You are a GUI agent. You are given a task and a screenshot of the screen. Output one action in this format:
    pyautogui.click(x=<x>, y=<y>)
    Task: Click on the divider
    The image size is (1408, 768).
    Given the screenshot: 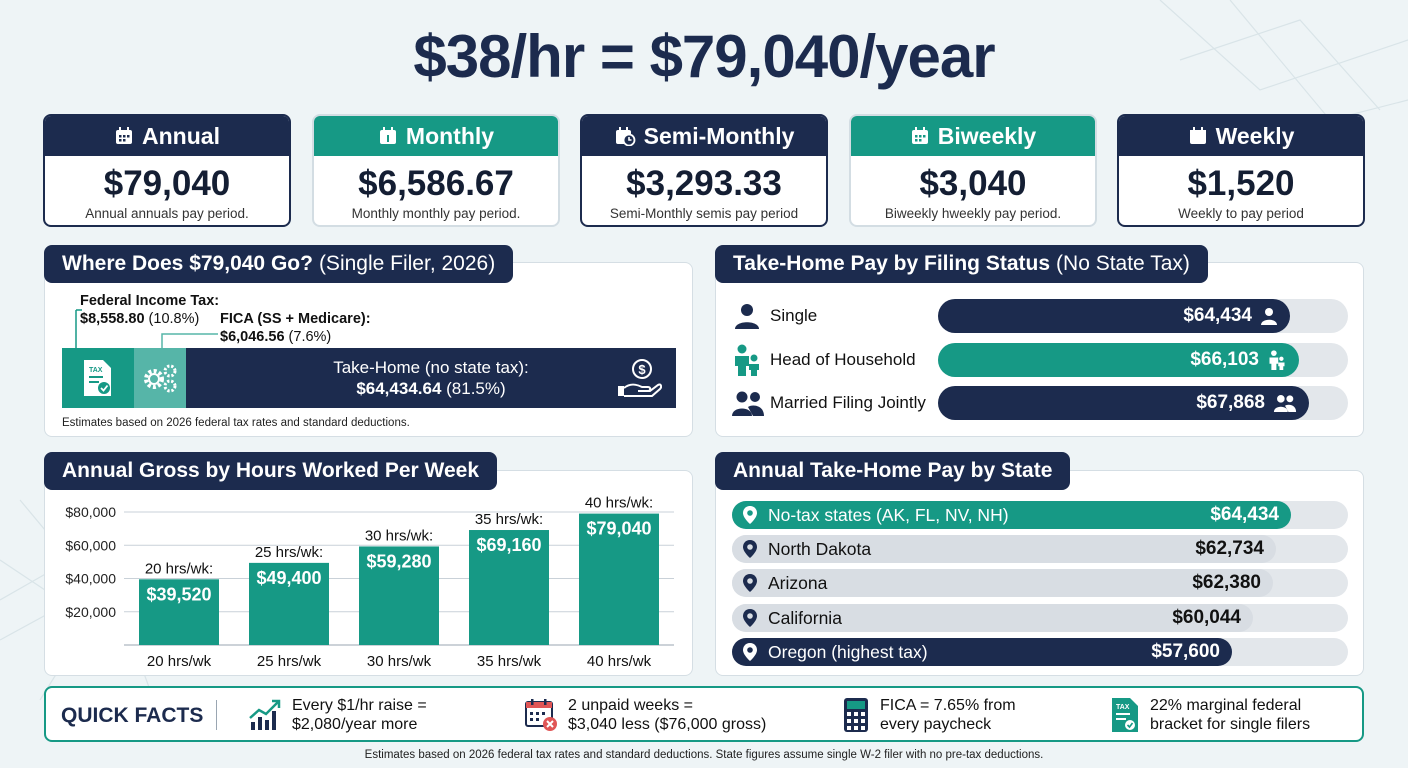 What is the action you would take?
    pyautogui.click(x=216, y=715)
    